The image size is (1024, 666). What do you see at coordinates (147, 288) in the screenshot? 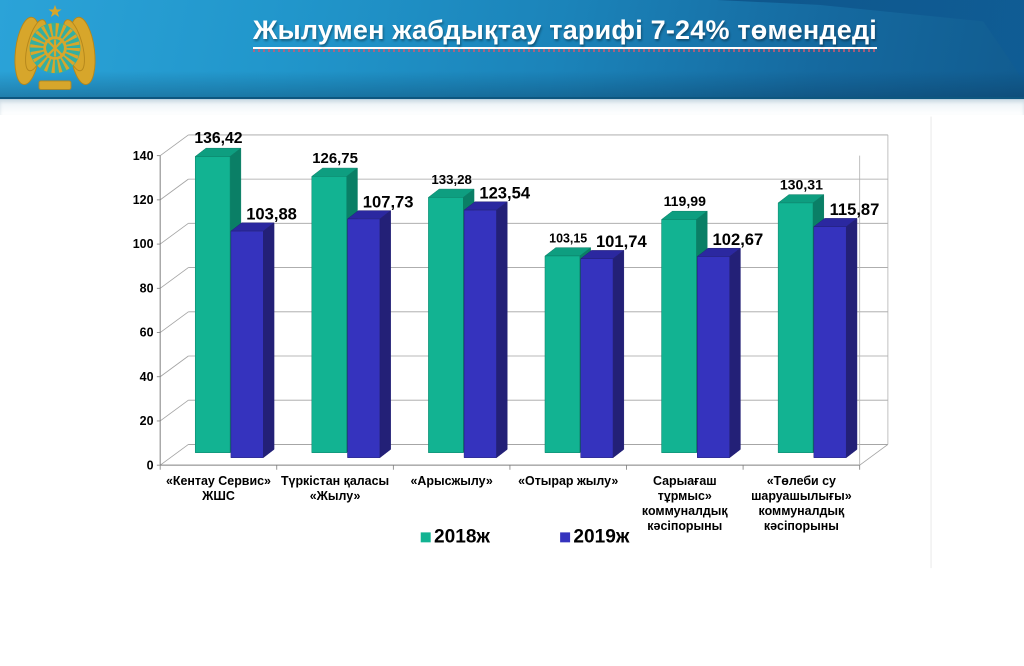
I see `y-tick-label: 80` at bounding box center [147, 288].